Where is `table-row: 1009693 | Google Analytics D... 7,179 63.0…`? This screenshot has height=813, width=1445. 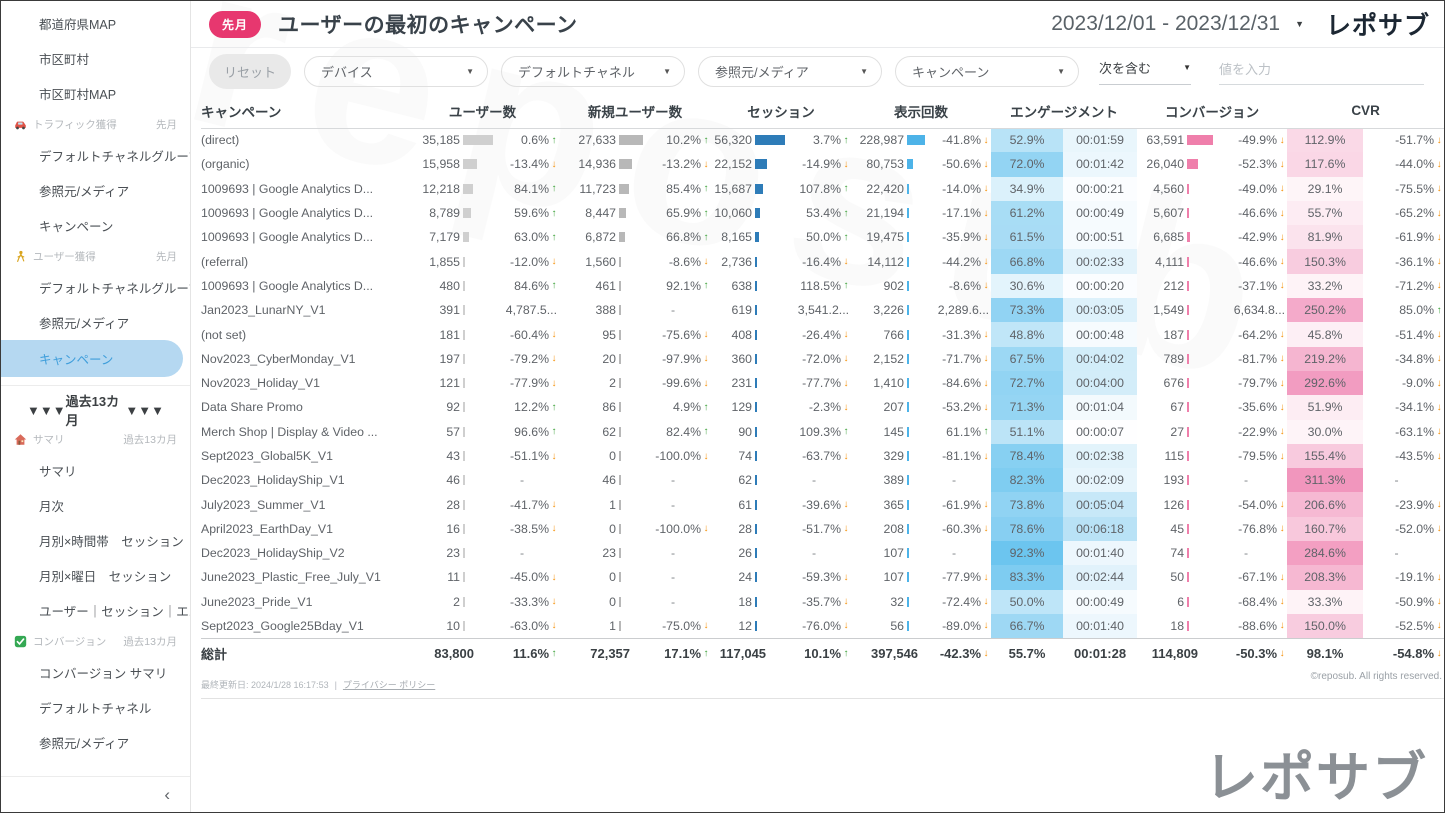
table-row: 1009693 | Google Analytics D... 7,179 63.0… is located at coordinates (822, 237).